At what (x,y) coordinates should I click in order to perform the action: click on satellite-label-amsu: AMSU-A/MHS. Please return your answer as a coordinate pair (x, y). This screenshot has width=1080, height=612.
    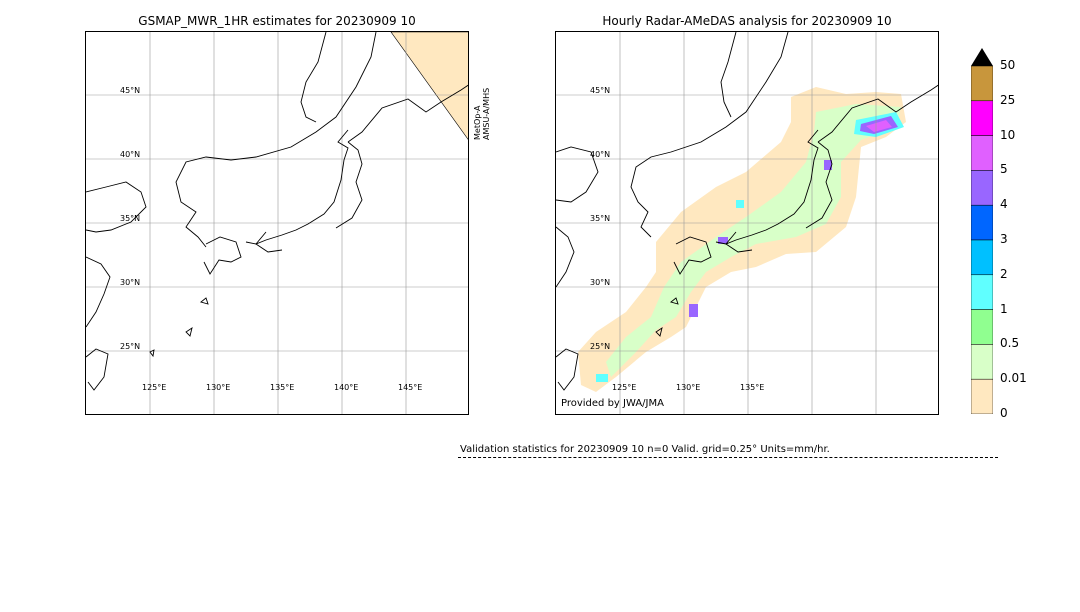
    Looking at the image, I should click on (486, 113).